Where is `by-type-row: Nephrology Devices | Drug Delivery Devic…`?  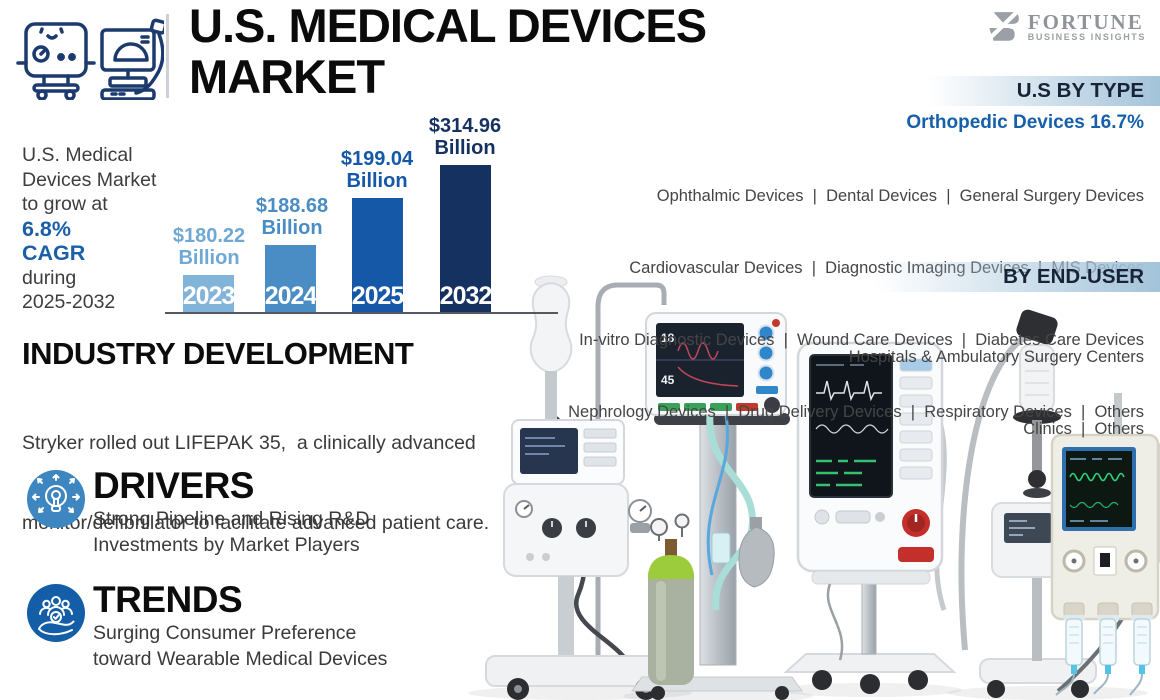 by-type-row: Nephrology Devices | Drug Delivery Devic… is located at coordinates (856, 412).